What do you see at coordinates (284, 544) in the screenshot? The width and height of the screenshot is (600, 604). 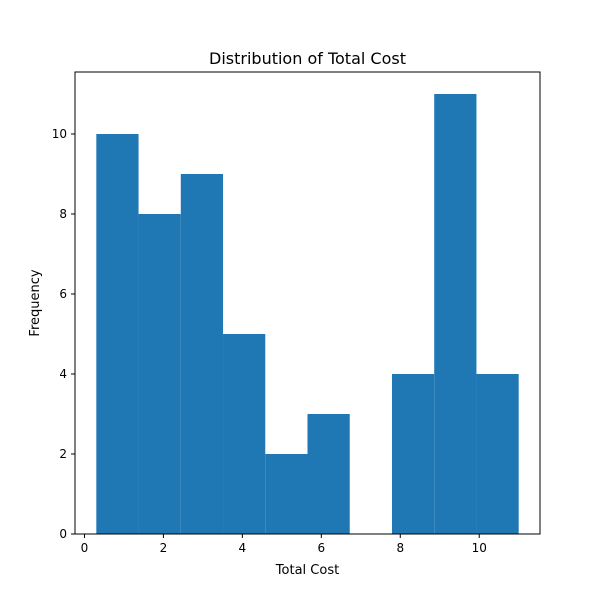 I see `x-axis-ticks: 0 2 4 6 8 10` at bounding box center [284, 544].